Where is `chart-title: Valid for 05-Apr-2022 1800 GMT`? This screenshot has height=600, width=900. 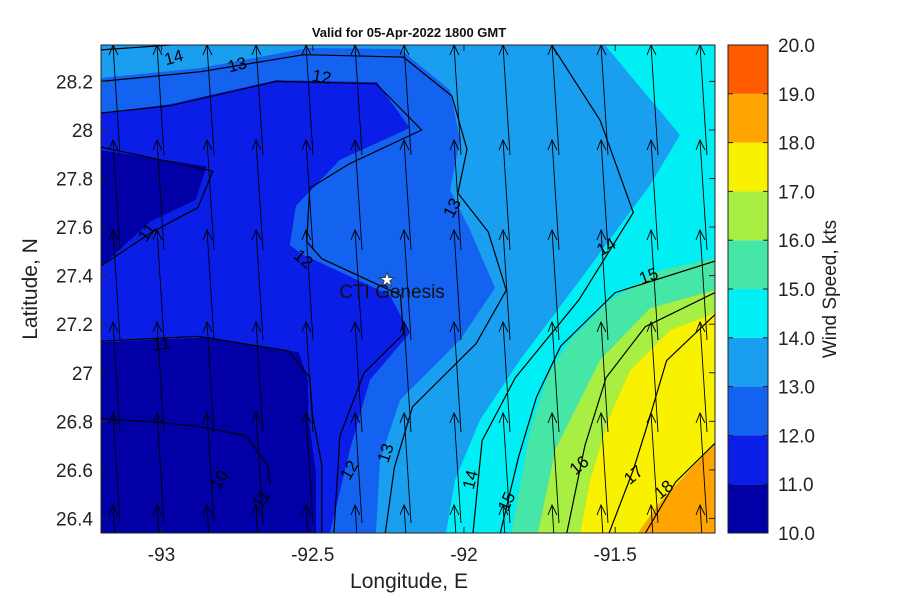
chart-title: Valid for 05-Apr-2022 1800 GMT is located at coordinates (409, 32).